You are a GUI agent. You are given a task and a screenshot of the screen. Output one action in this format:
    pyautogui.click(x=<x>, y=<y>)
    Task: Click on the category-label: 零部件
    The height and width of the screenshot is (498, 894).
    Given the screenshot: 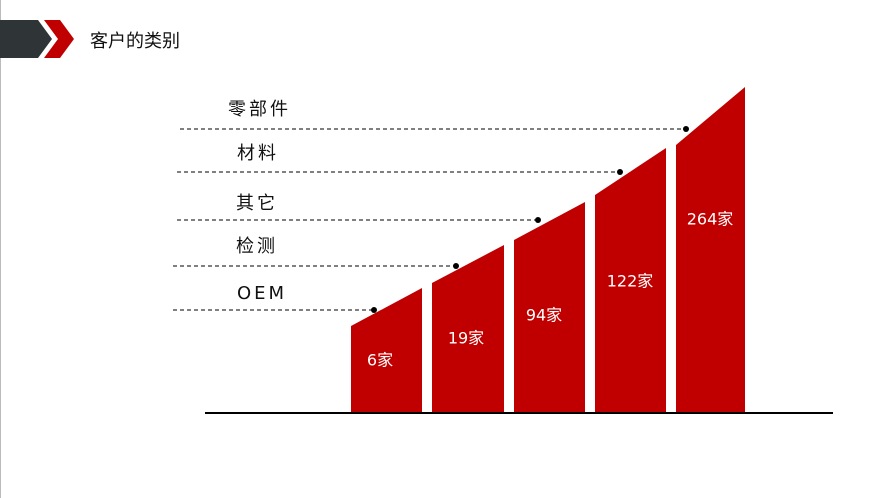 What is the action you would take?
    pyautogui.click(x=259, y=109)
    